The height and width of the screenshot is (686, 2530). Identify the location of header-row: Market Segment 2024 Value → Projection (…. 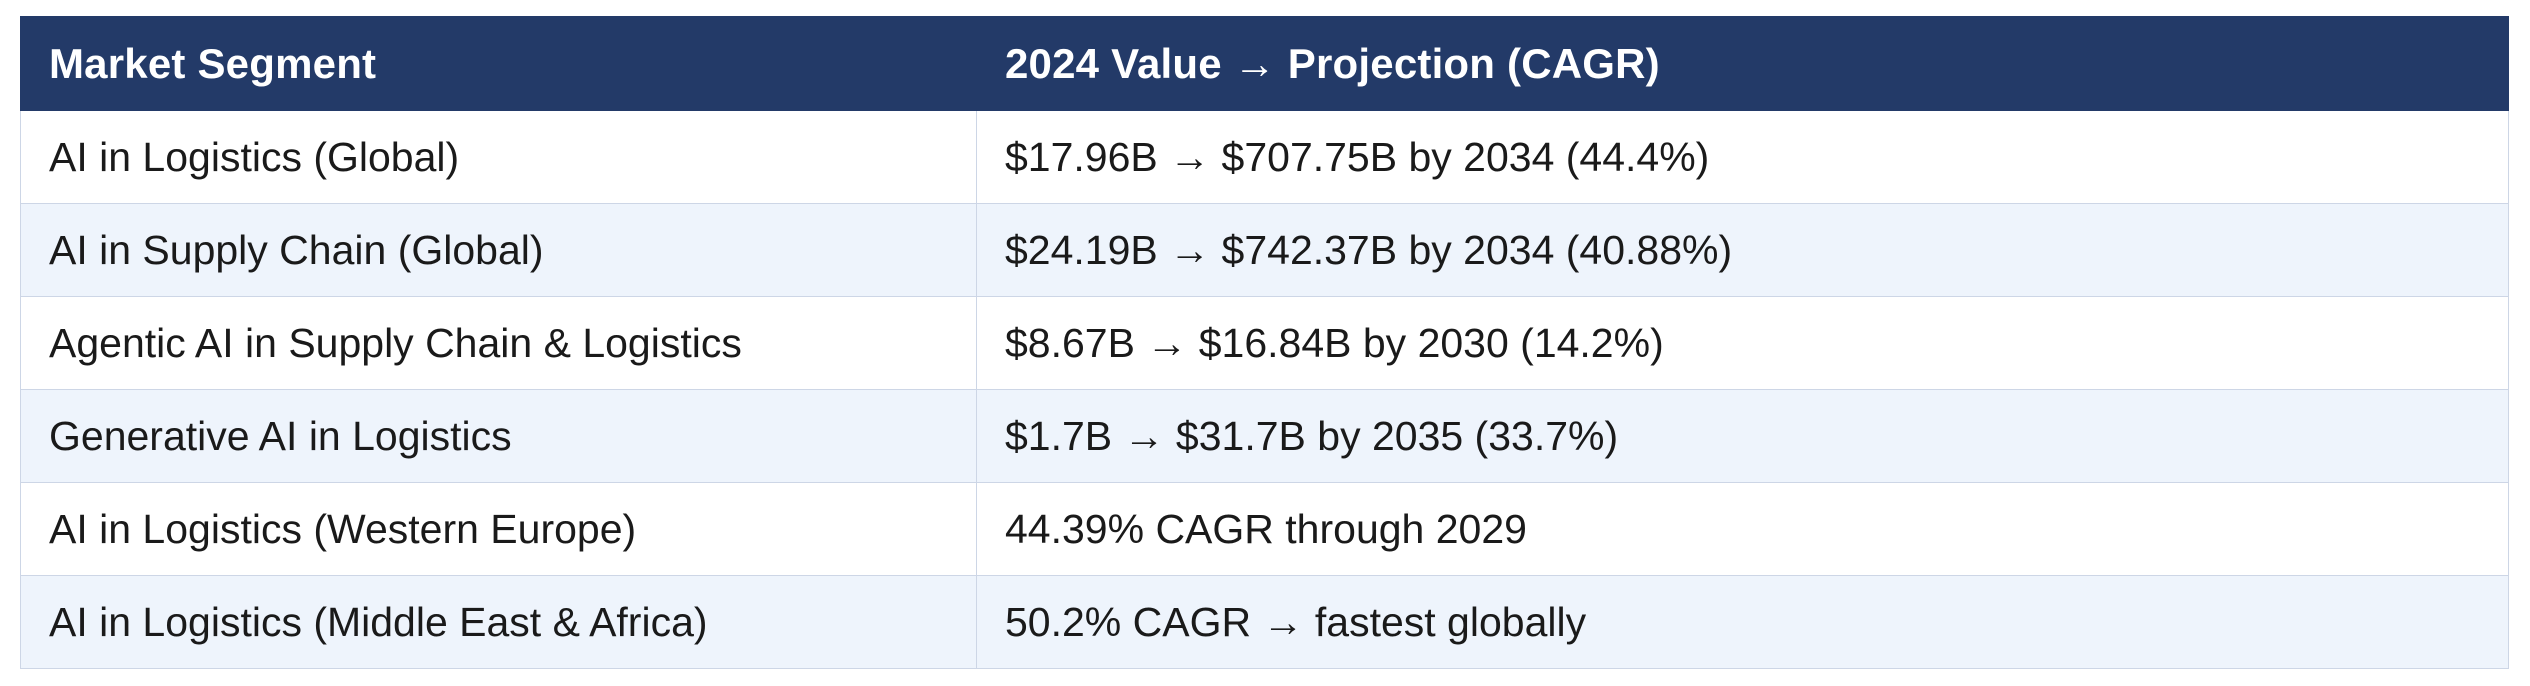
(1264, 63).